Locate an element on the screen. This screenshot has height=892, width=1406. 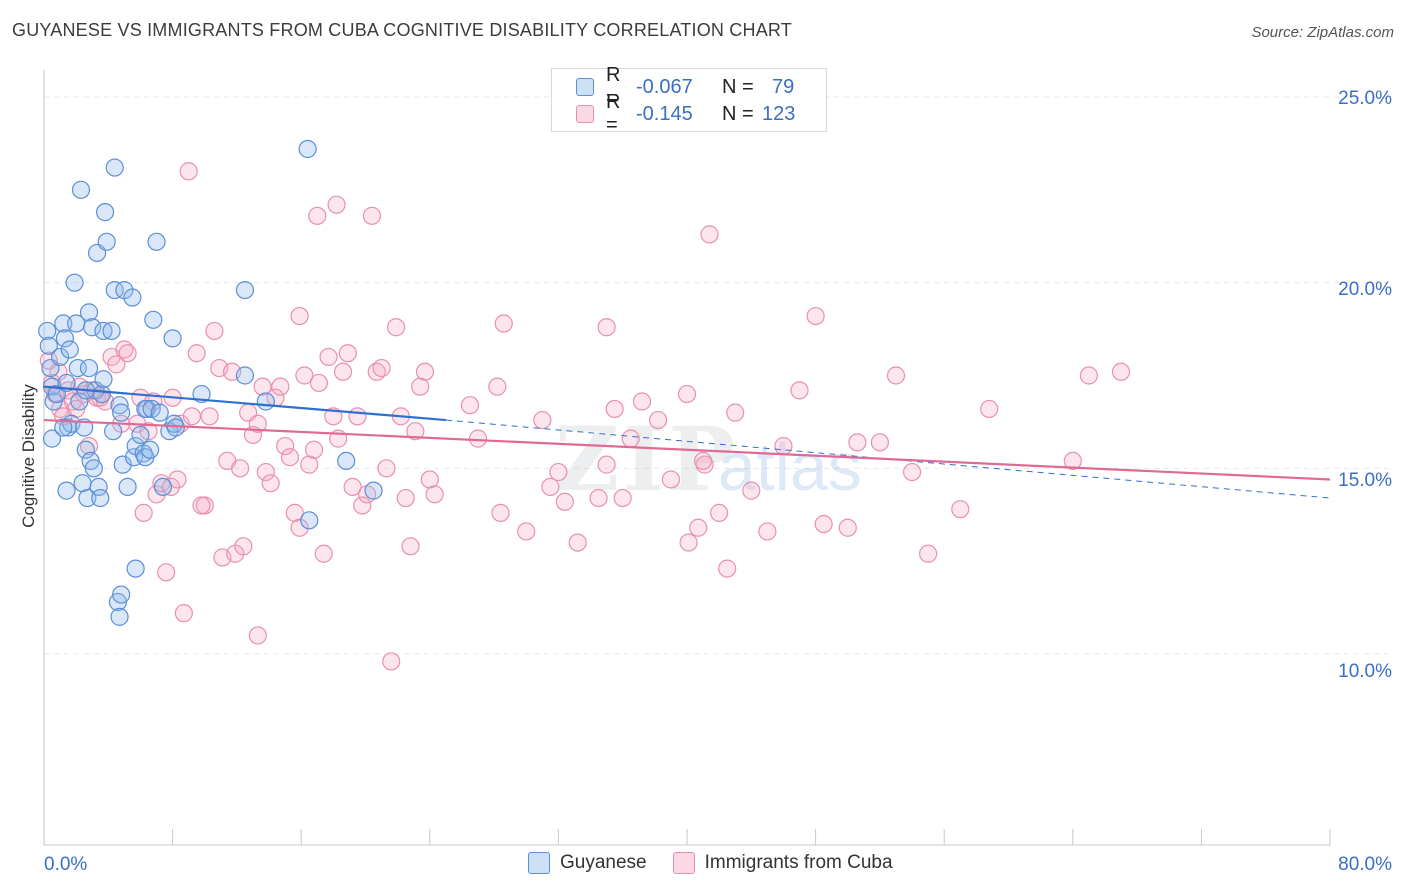
guyanese-trend-line is located at coordinates (244, 403).